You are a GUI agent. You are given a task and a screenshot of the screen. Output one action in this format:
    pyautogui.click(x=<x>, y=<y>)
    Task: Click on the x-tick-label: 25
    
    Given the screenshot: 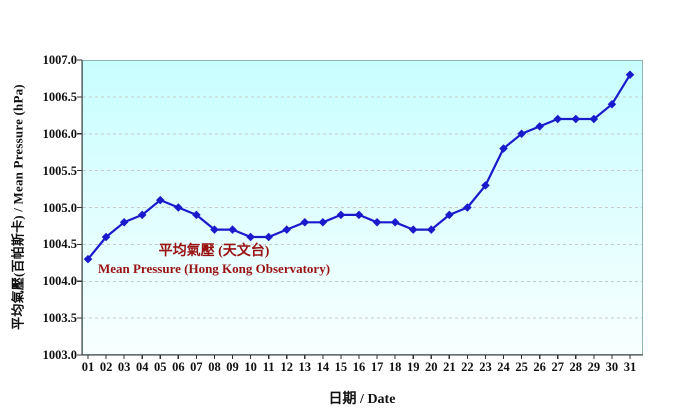 What is the action you would take?
    pyautogui.click(x=521, y=367)
    